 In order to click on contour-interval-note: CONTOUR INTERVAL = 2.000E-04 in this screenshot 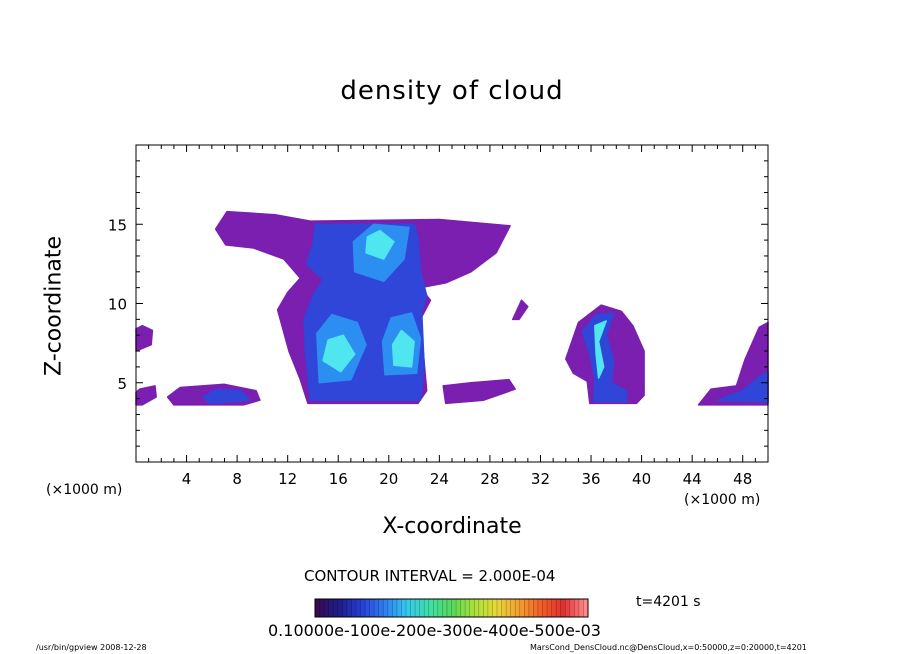, I will do `click(430, 576)`.